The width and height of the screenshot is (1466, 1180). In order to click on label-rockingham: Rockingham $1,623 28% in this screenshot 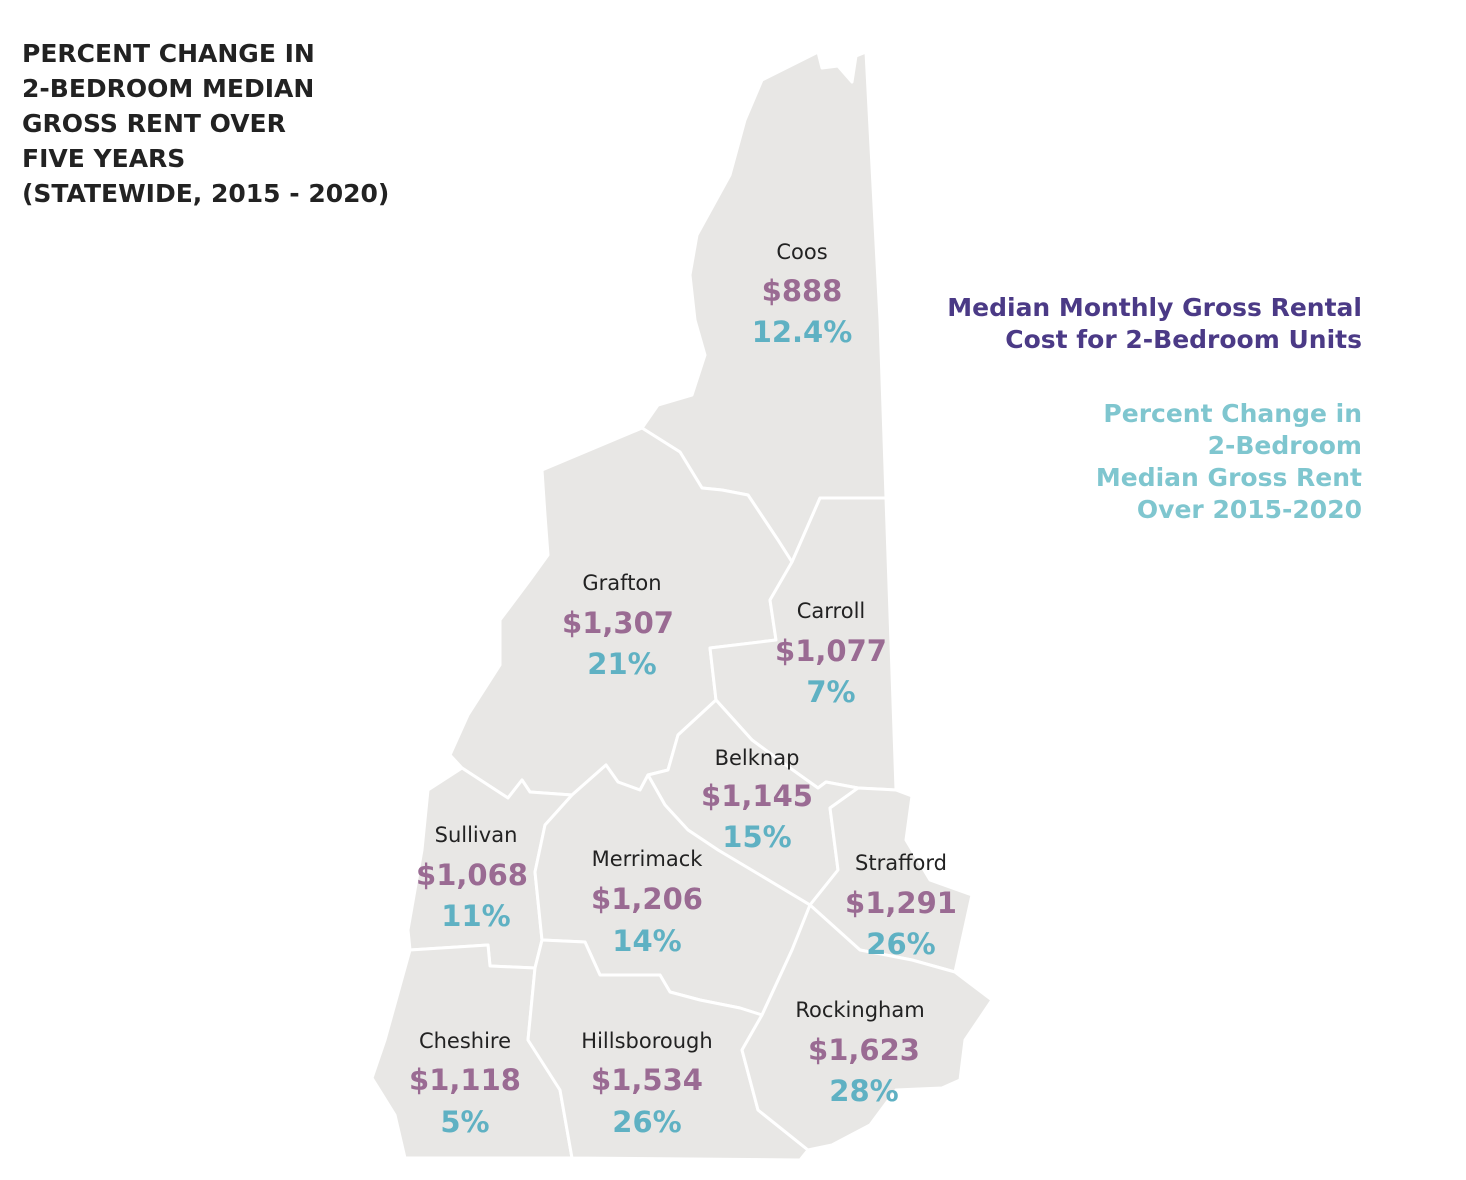, I will do `click(859, 1053)`.